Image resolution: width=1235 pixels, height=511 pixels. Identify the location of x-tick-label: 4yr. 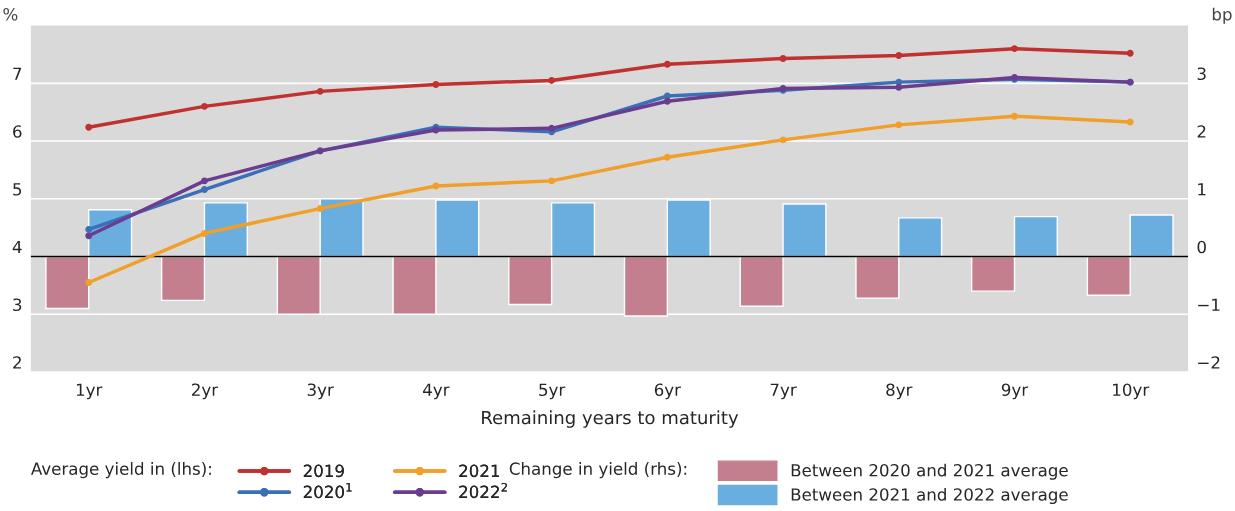
(436, 391).